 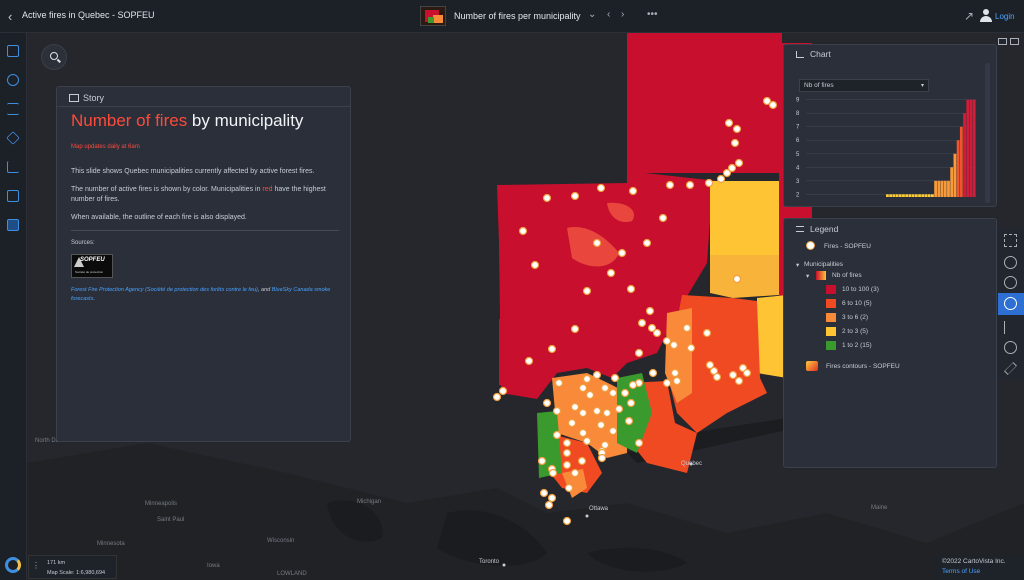 What do you see at coordinates (10, 16) in the screenshot?
I see `back-arrow-icon: ‹` at bounding box center [10, 16].